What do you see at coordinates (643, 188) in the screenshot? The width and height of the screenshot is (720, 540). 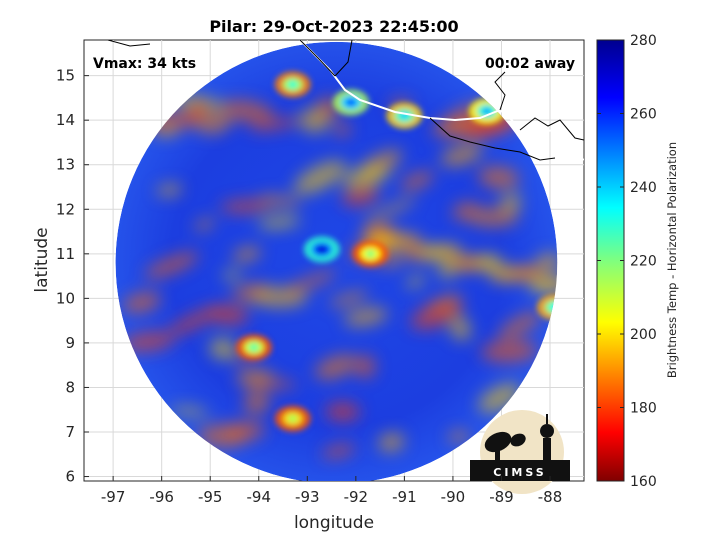 I see `colorbar-tick-label: 240` at bounding box center [643, 188].